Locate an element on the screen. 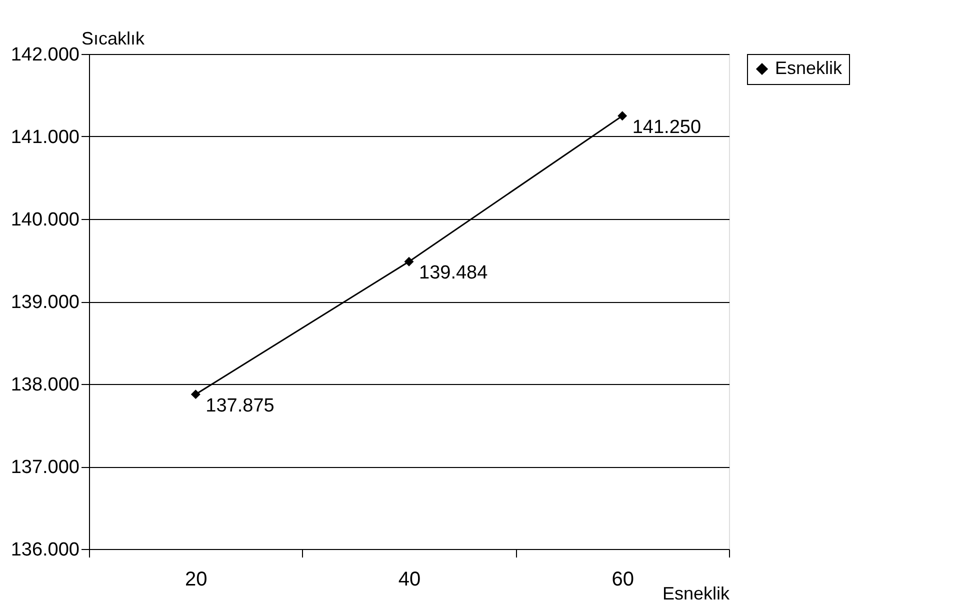 Image resolution: width=964 pixels, height=602 pixels. y-tick-label: 136.000 is located at coordinates (45, 550).